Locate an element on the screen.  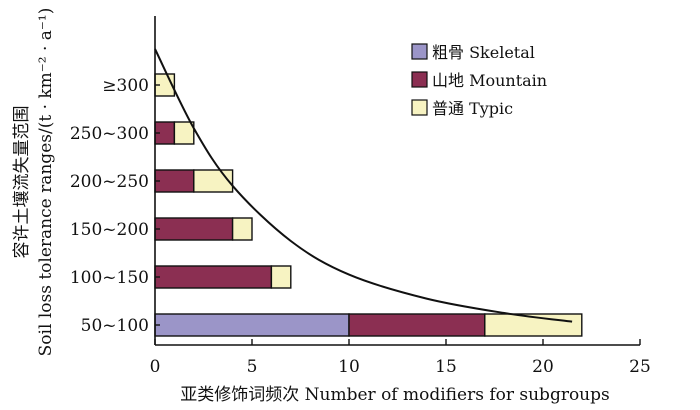
x-tick-label: 20 is located at coordinates (543, 367).